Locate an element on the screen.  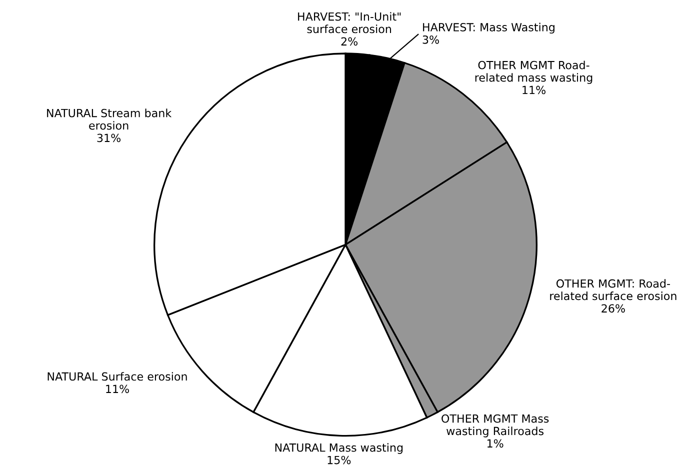
slice-label: HARVEST: Mass Wasting is located at coordinates (488, 28).